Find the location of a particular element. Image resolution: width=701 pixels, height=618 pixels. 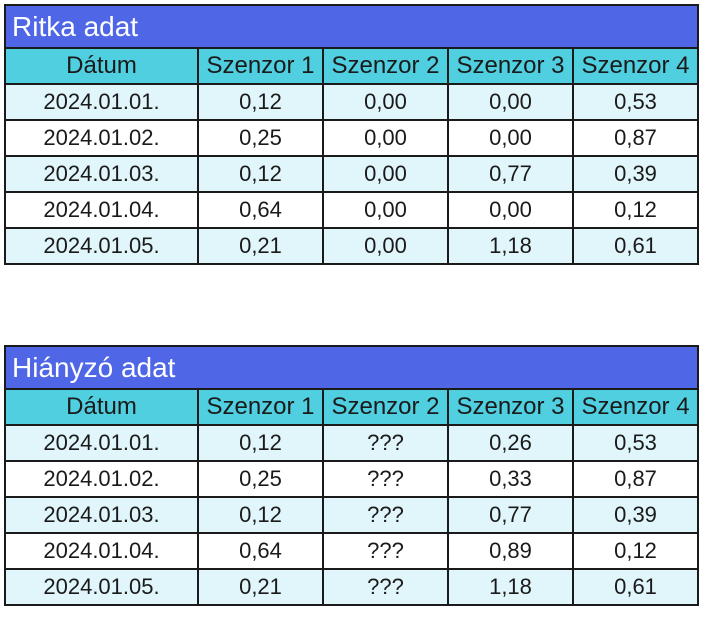

table-row: 2024.01.02. 0,25 0,00 0,00 0,87 is located at coordinates (352, 138).